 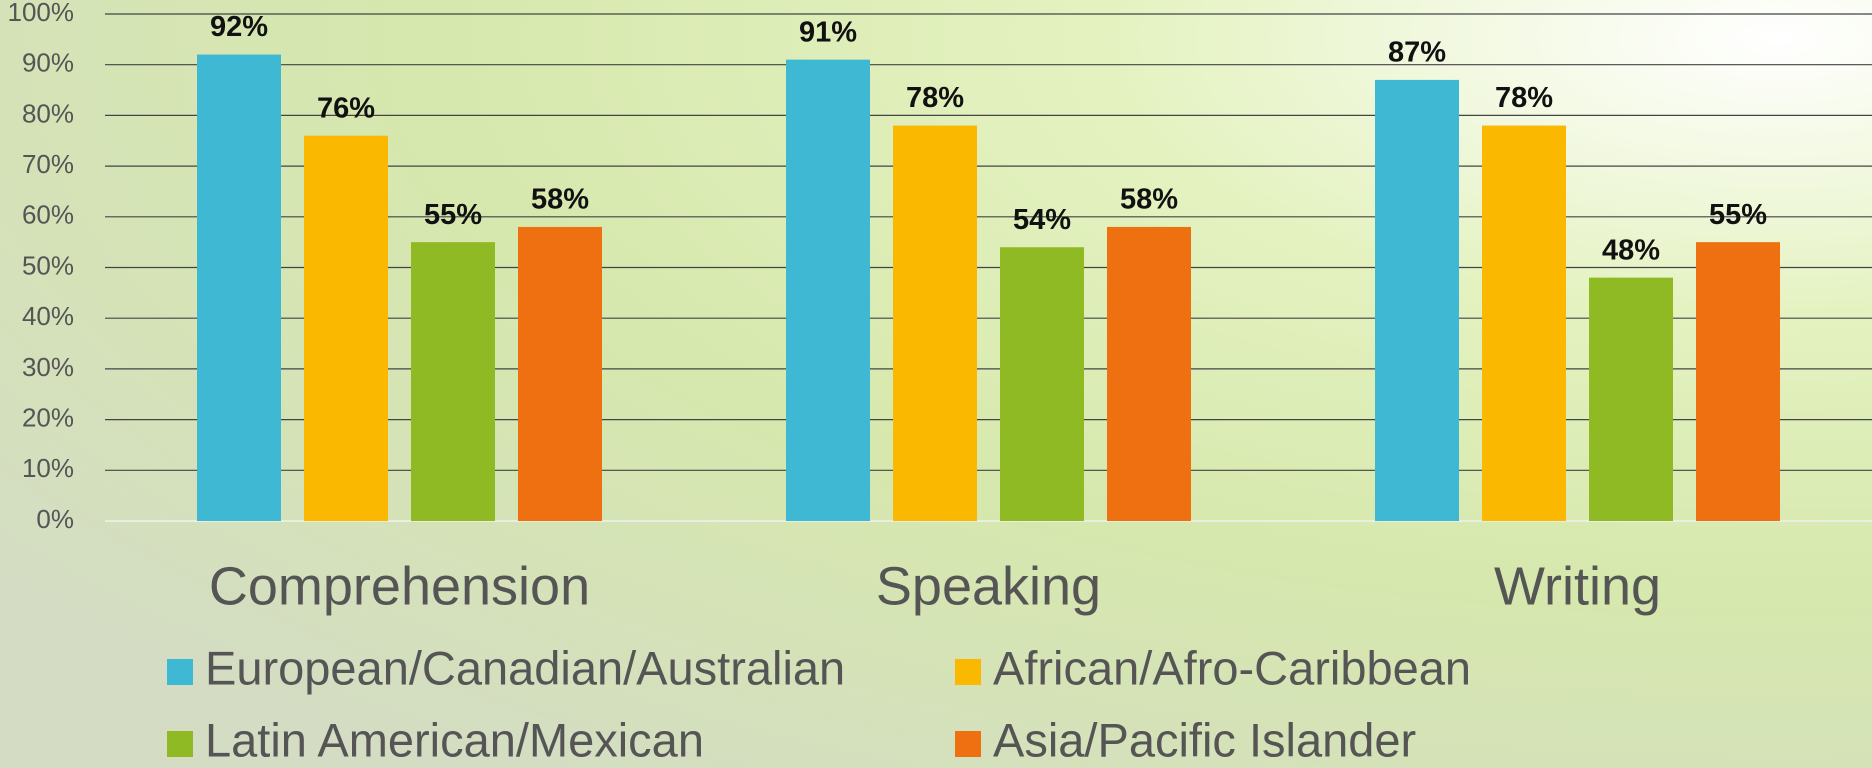 I want to click on x-tick-label: Speaking, so click(x=988, y=586).